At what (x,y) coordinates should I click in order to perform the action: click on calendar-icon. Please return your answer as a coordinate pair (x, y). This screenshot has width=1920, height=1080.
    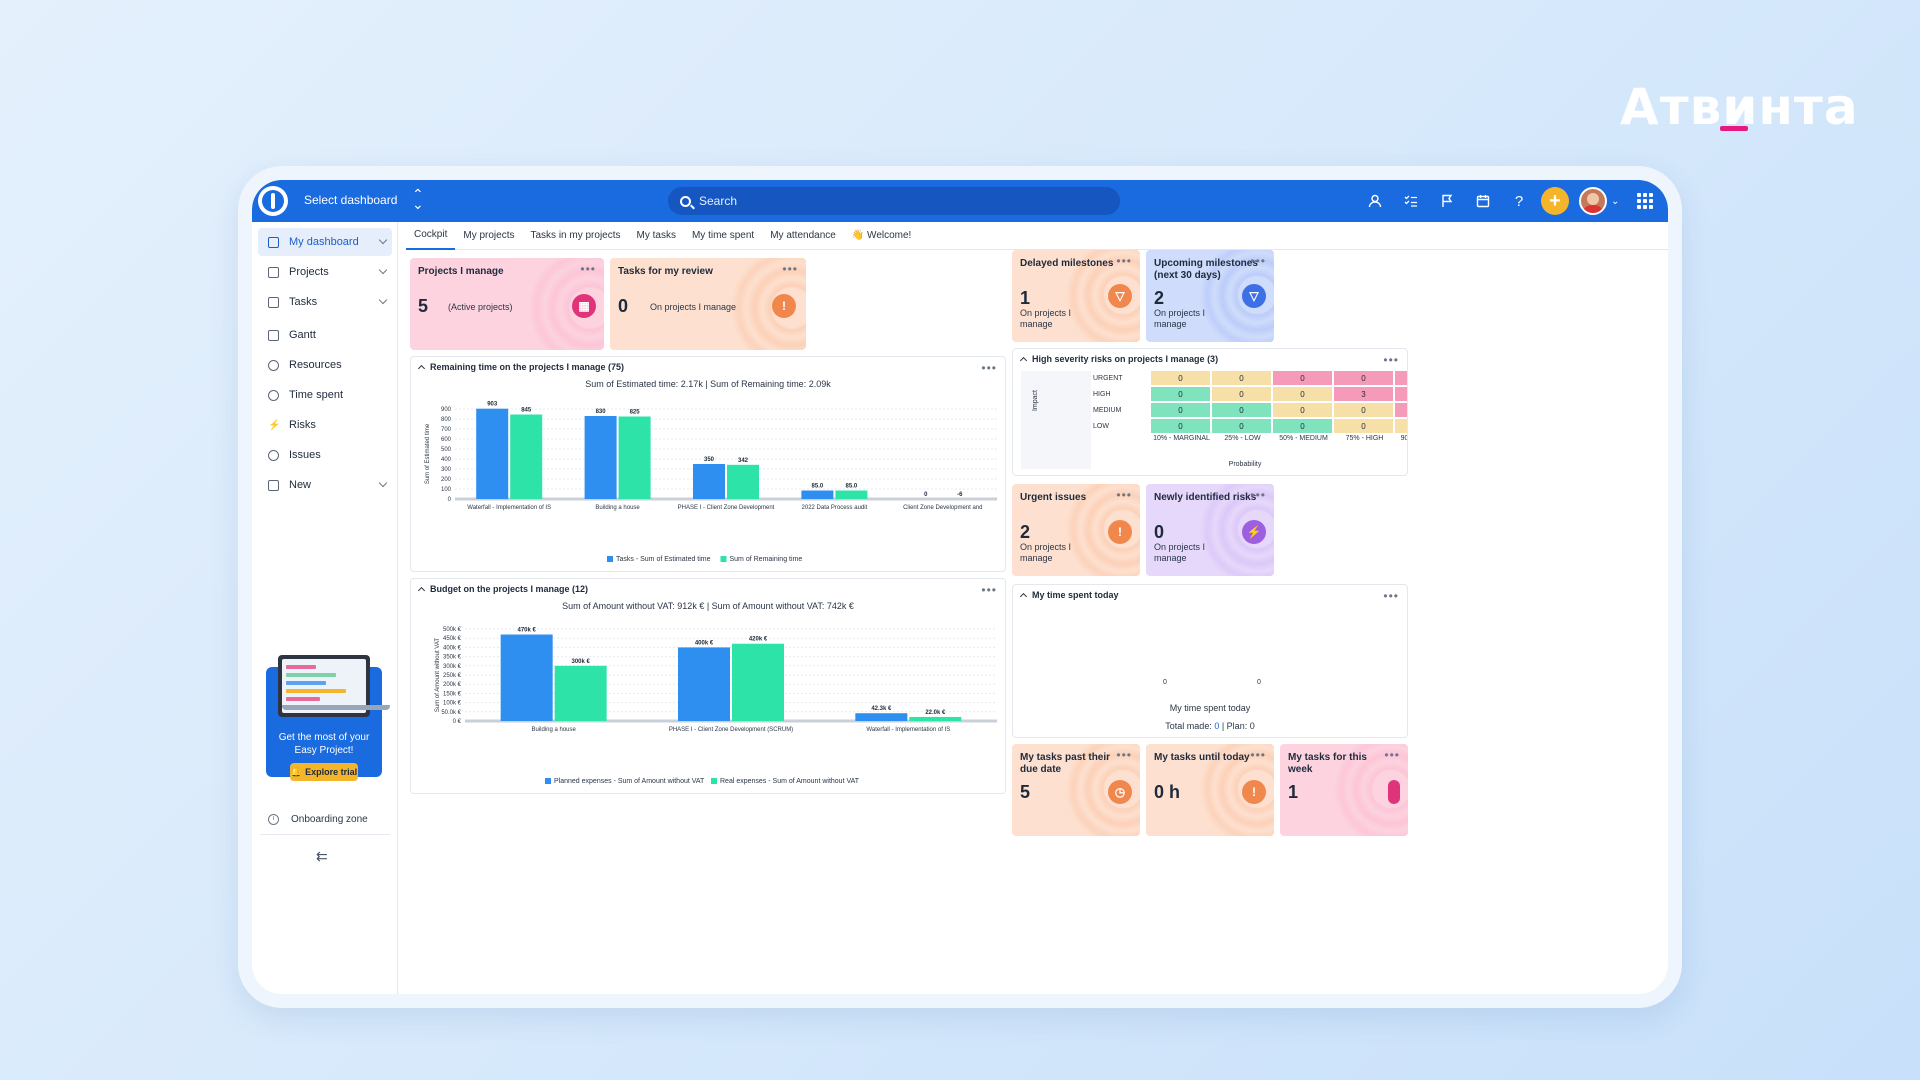
    Looking at the image, I should click on (1483, 201).